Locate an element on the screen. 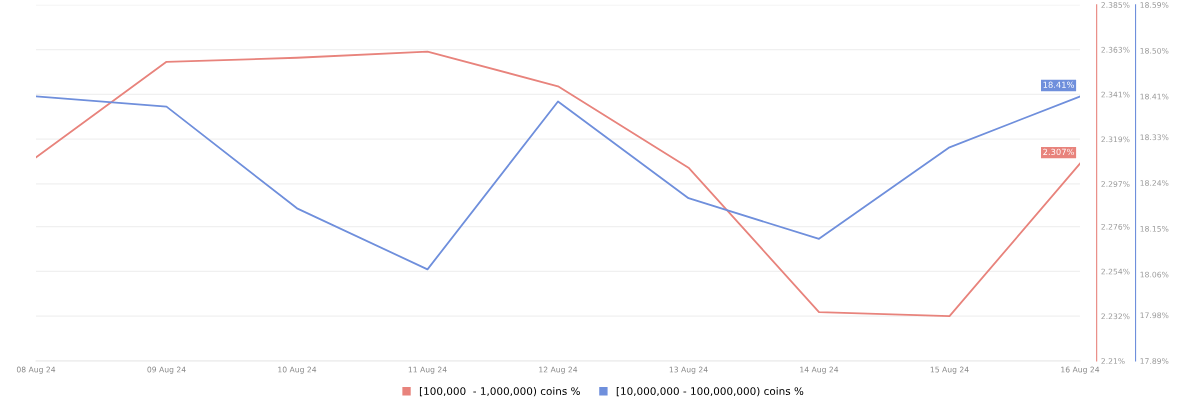 This screenshot has height=406, width=1200. data-label: 18.41% is located at coordinates (1058, 84).